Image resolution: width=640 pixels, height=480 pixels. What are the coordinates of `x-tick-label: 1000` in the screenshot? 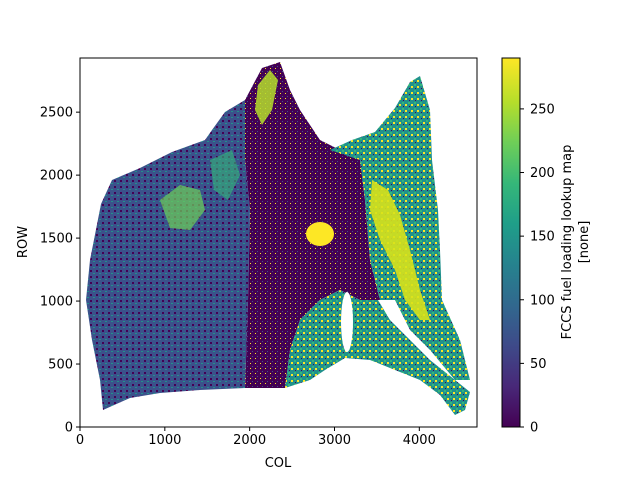 It's located at (164, 440).